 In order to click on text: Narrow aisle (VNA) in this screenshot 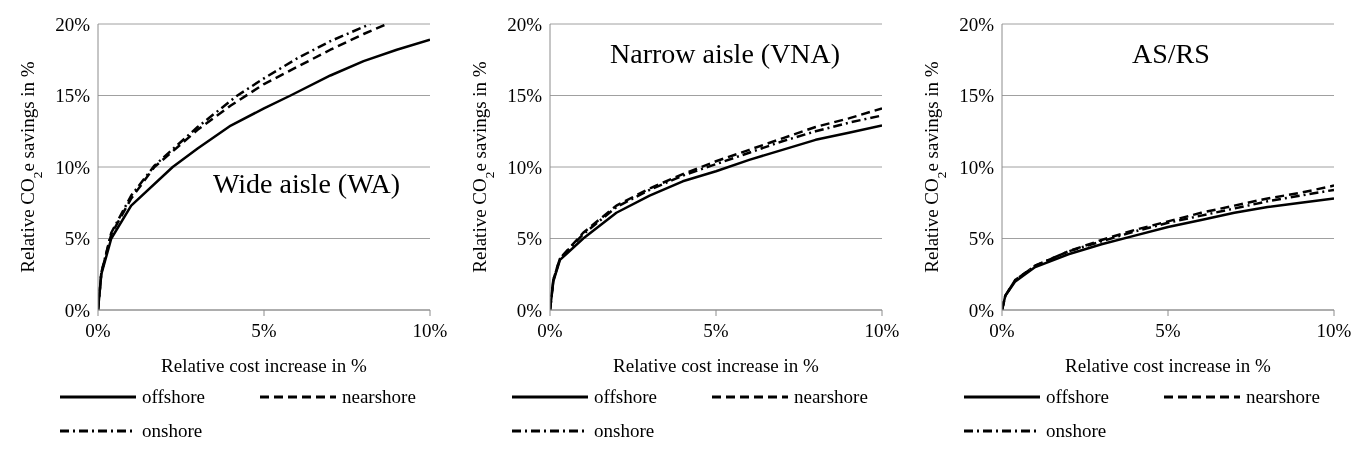, I will do `click(725, 54)`.